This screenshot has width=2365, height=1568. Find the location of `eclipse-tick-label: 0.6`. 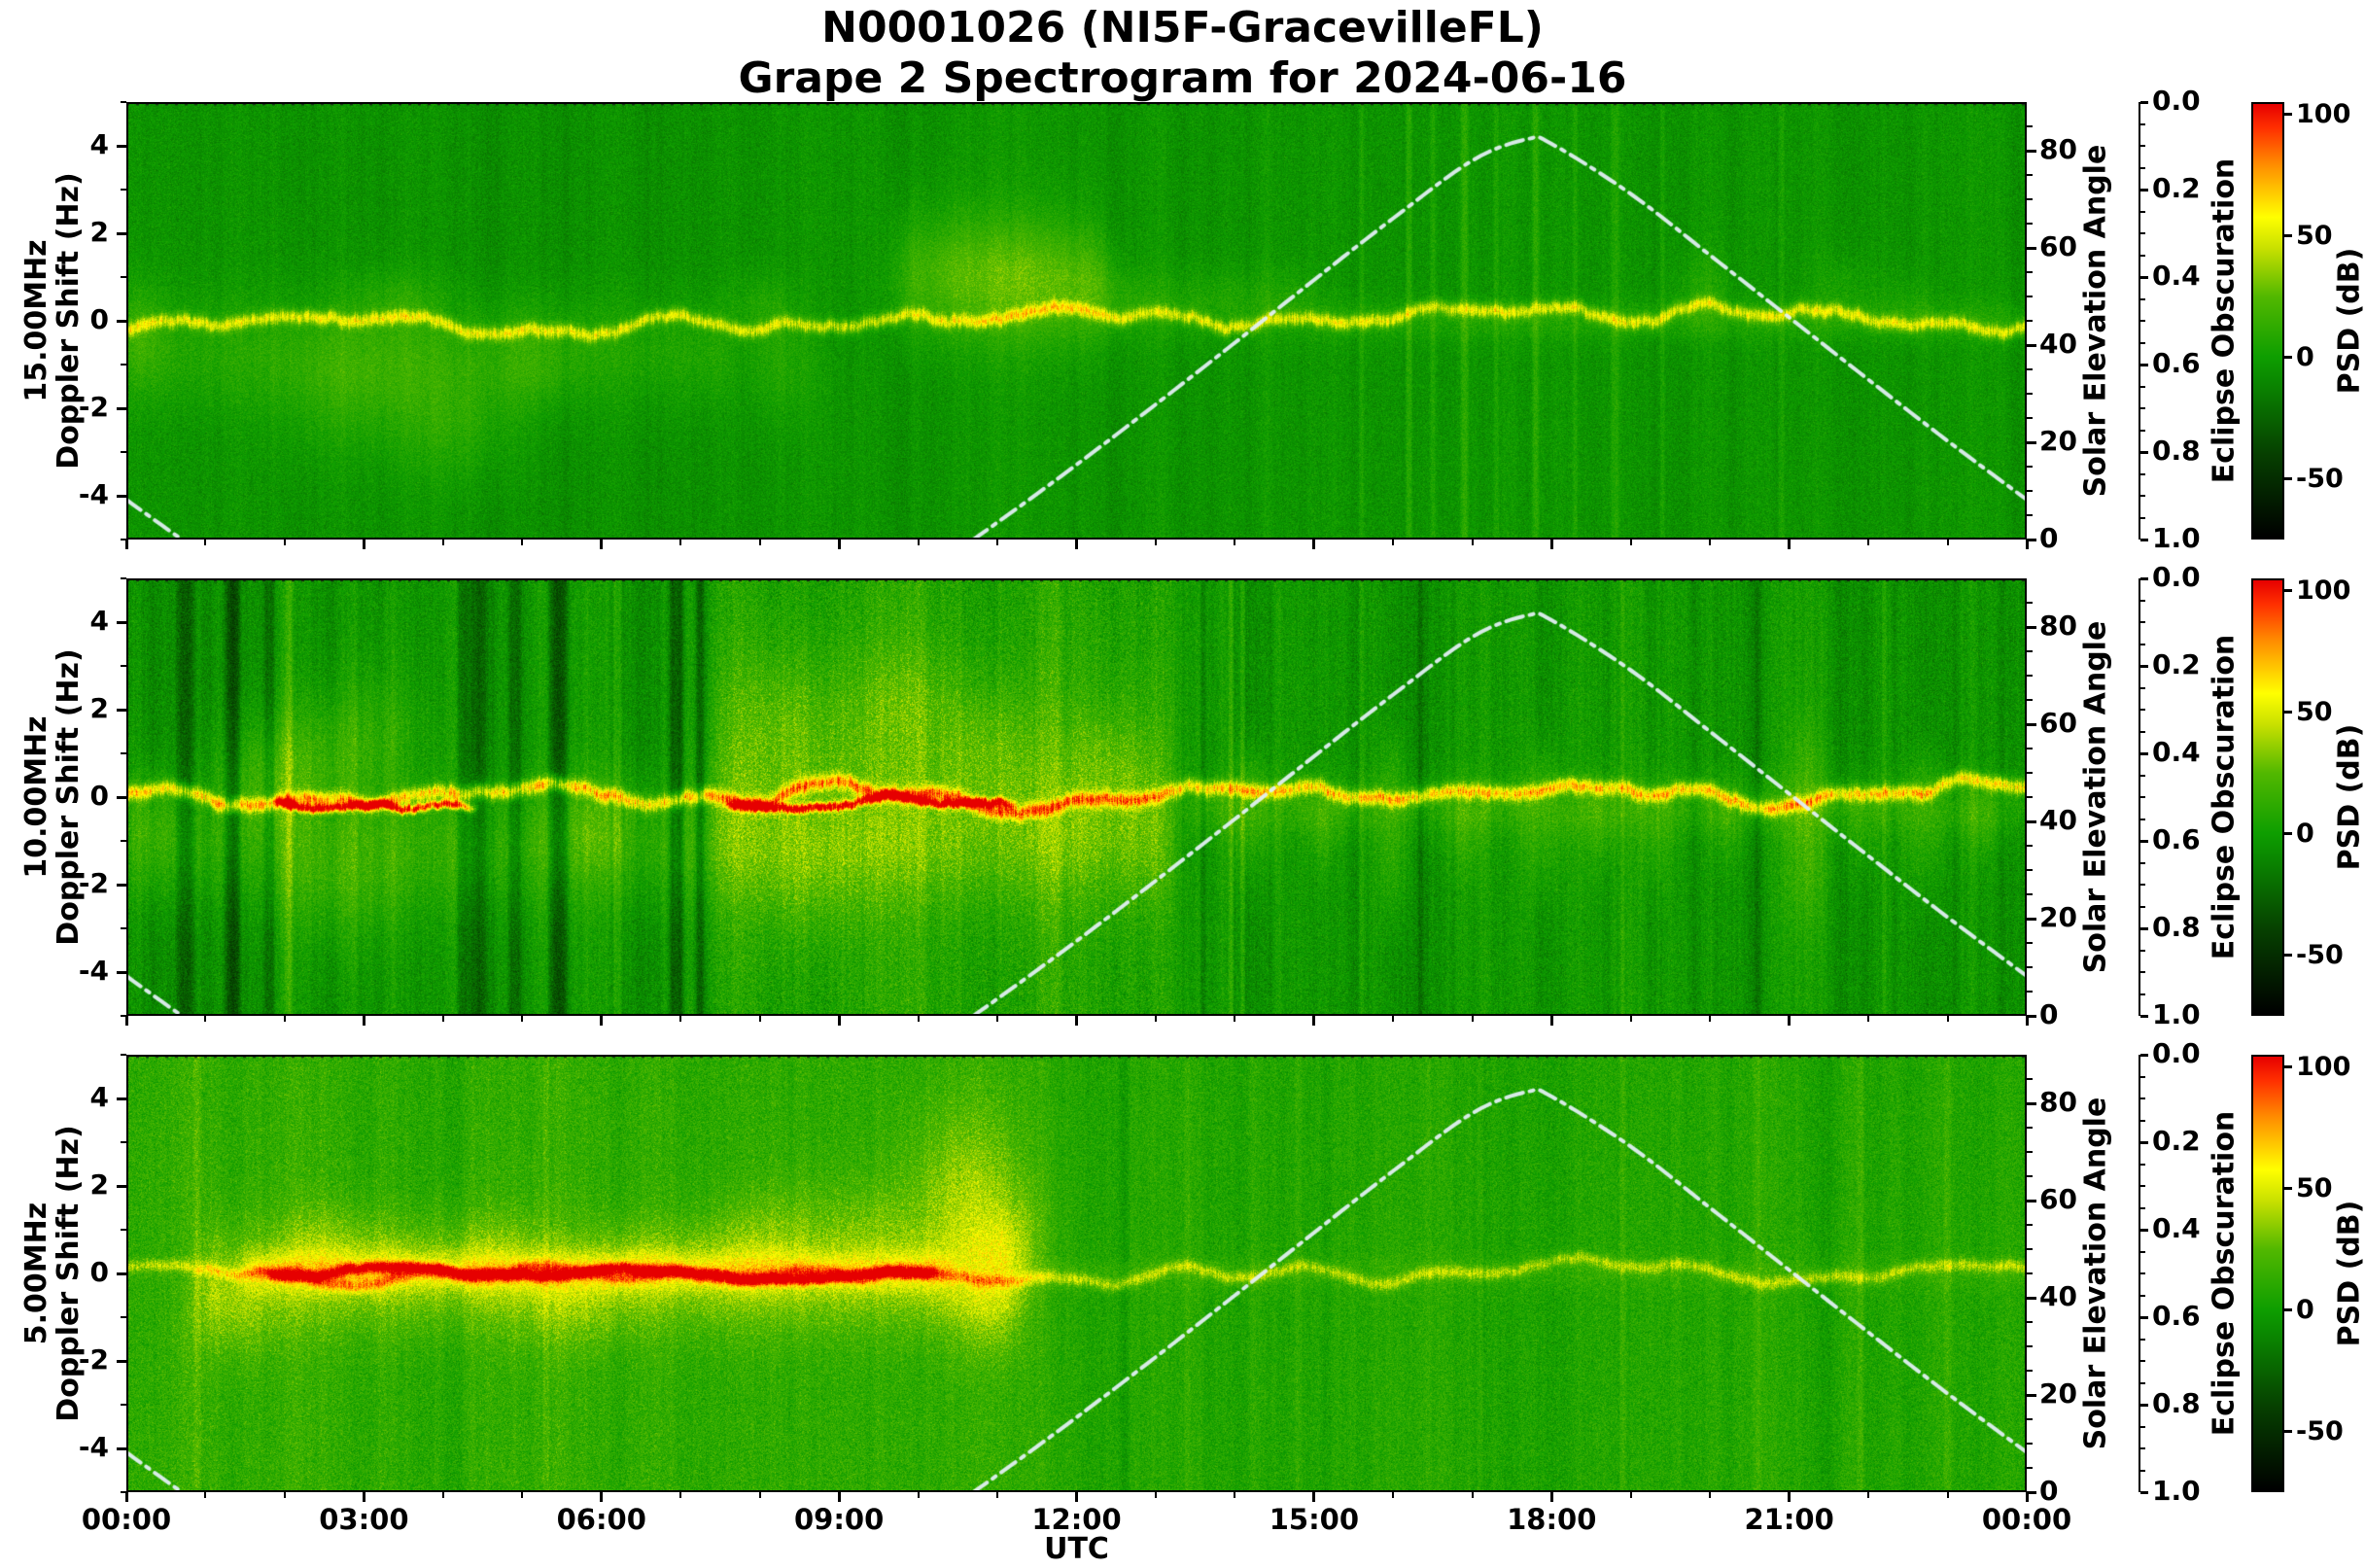

eclipse-tick-label: 0.6 is located at coordinates (2176, 1316).